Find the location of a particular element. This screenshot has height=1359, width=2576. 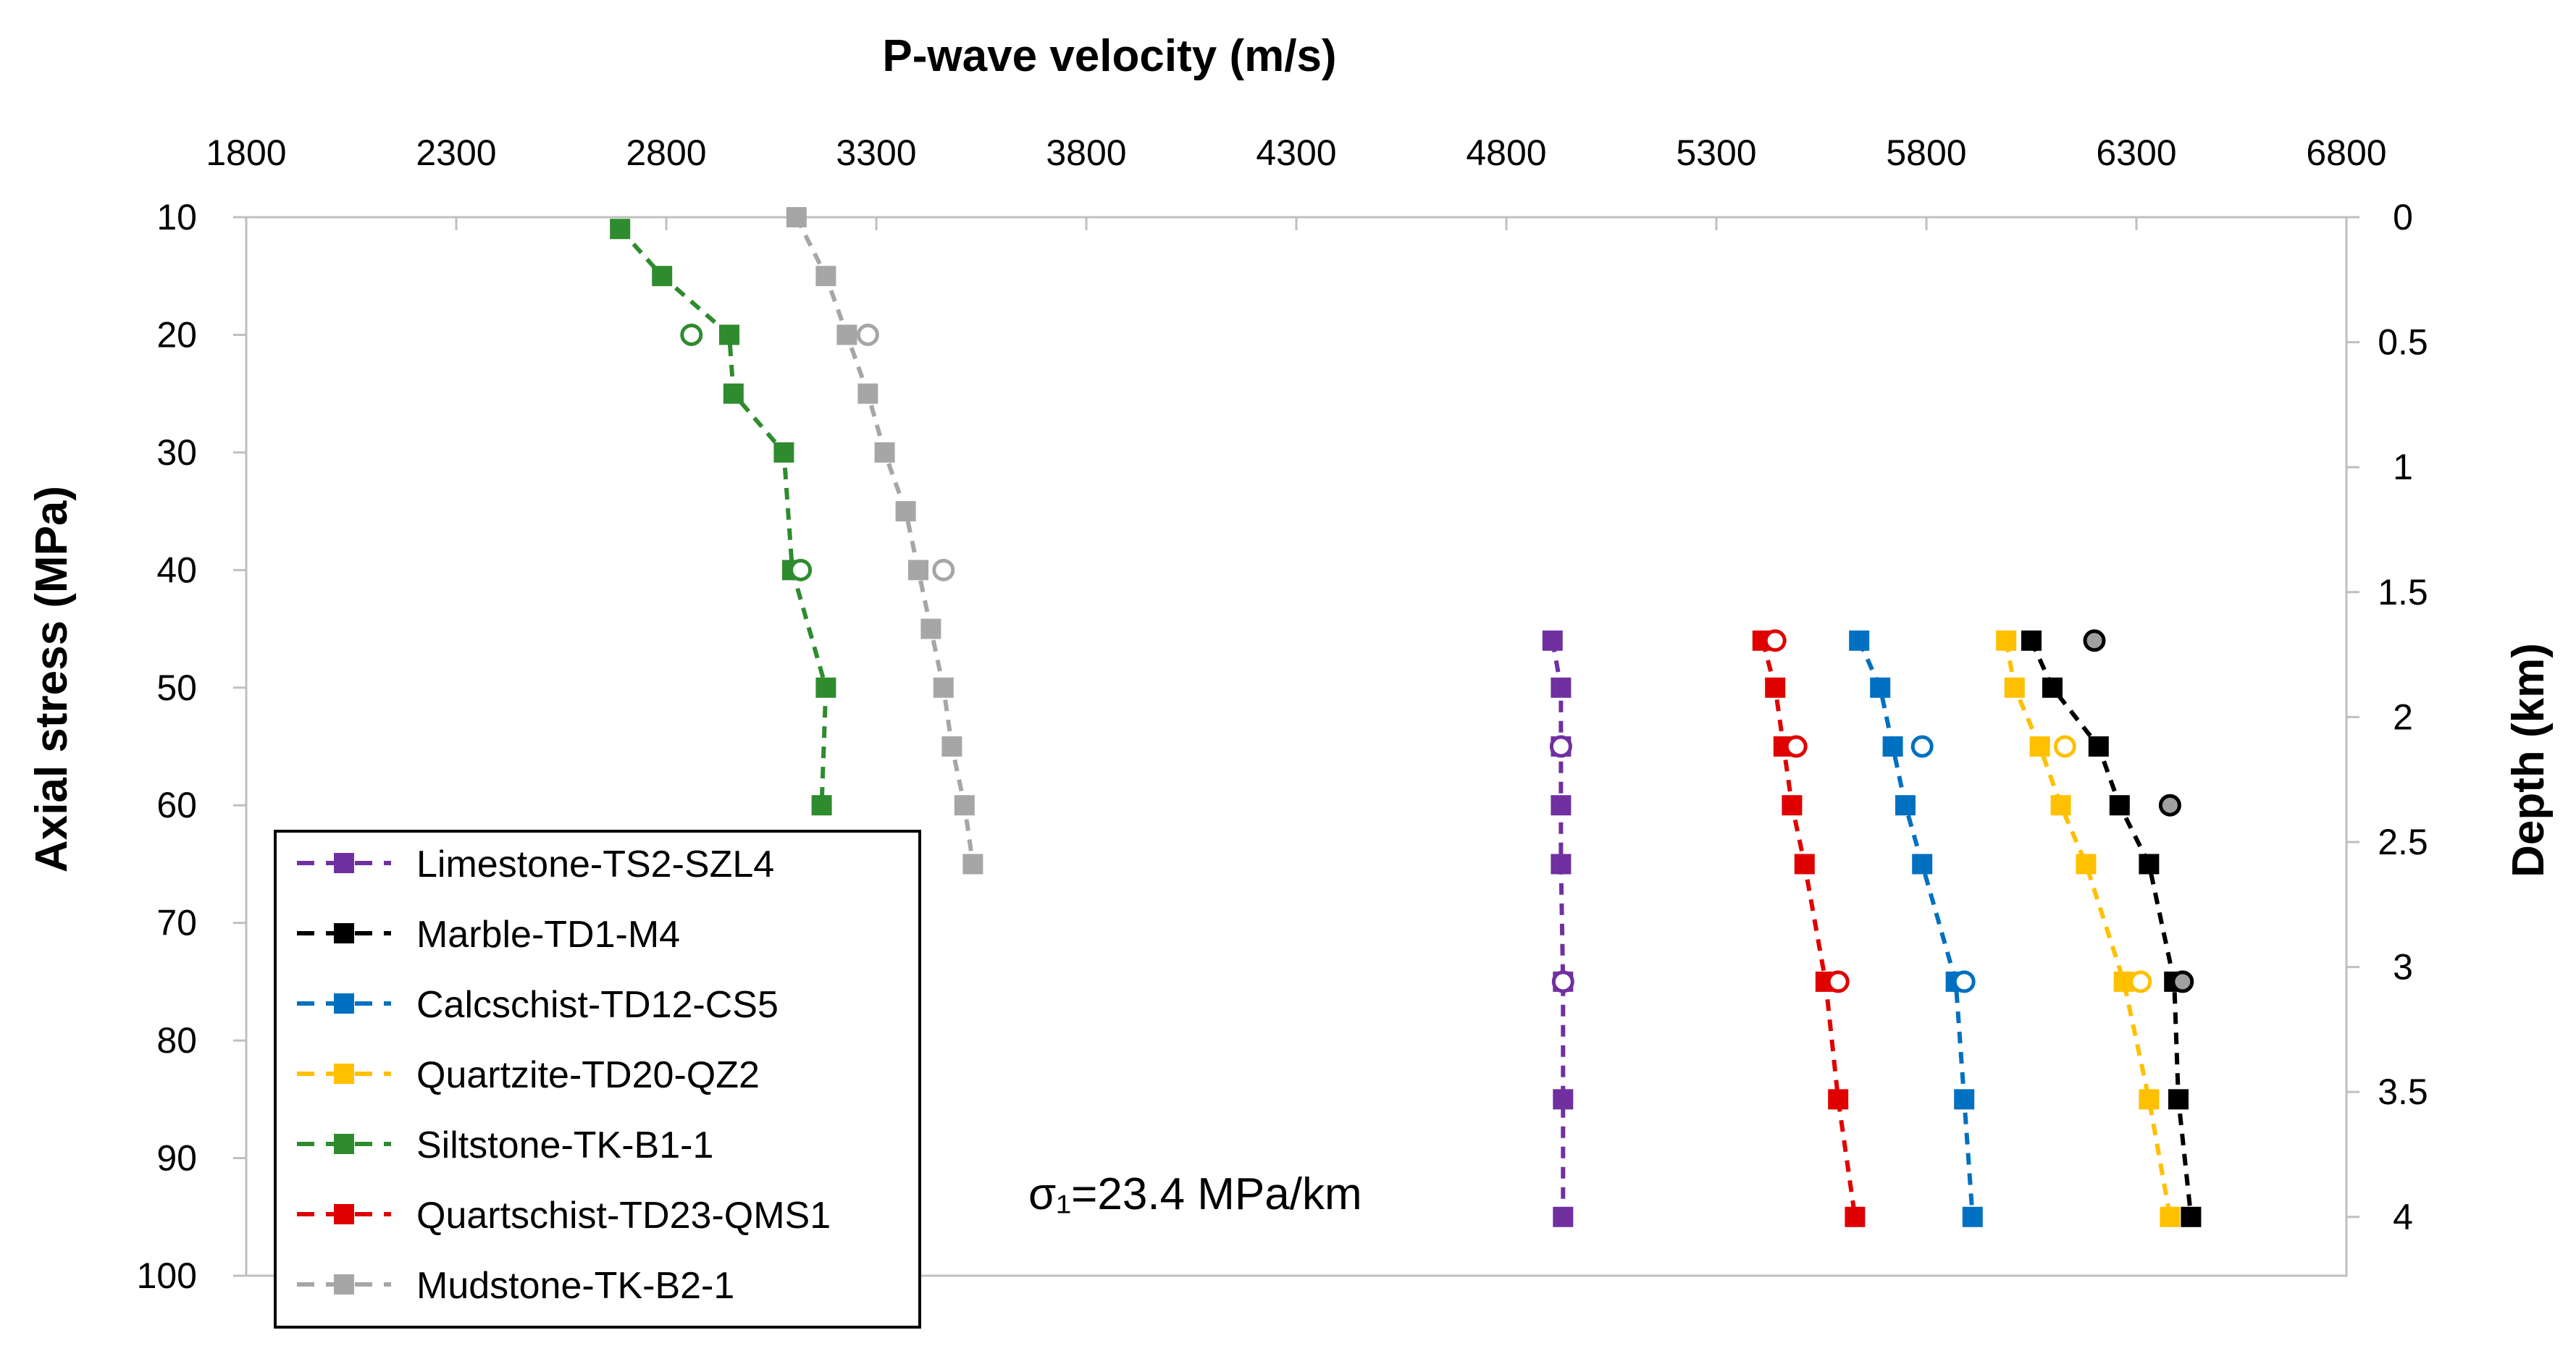

y-axis-ticks: 10 20 30 40 50 60 70 80 90 100 is located at coordinates (191, 746).